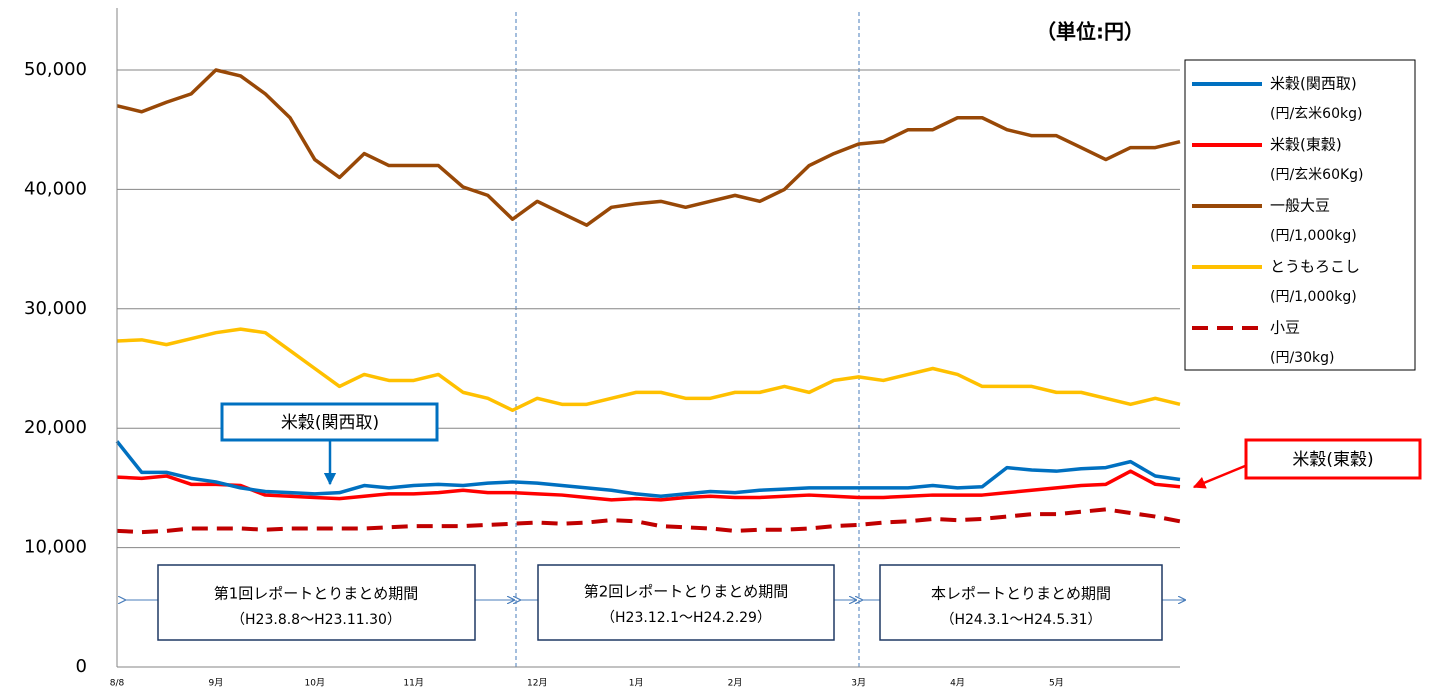 The height and width of the screenshot is (694, 1433). Describe the element at coordinates (1313, 84) in the screenshot. I see `legend-label: 米穀(関西取)` at that location.